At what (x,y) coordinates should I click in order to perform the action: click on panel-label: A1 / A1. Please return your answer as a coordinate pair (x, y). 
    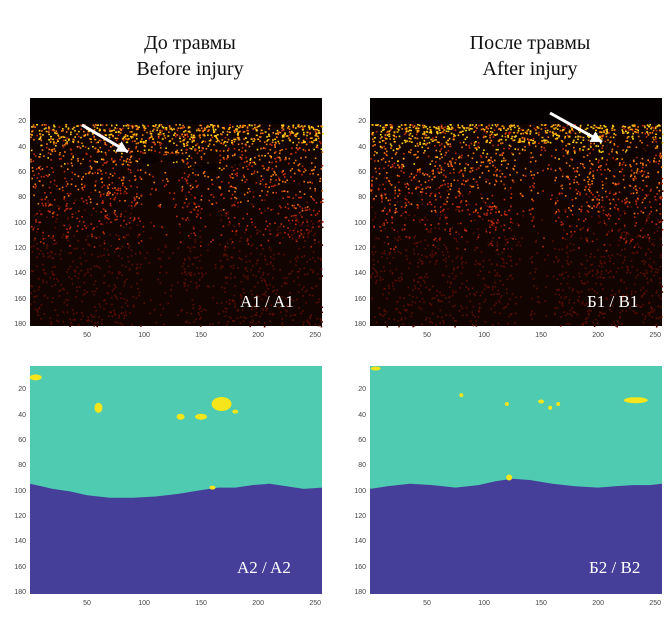
    Looking at the image, I should click on (267, 301).